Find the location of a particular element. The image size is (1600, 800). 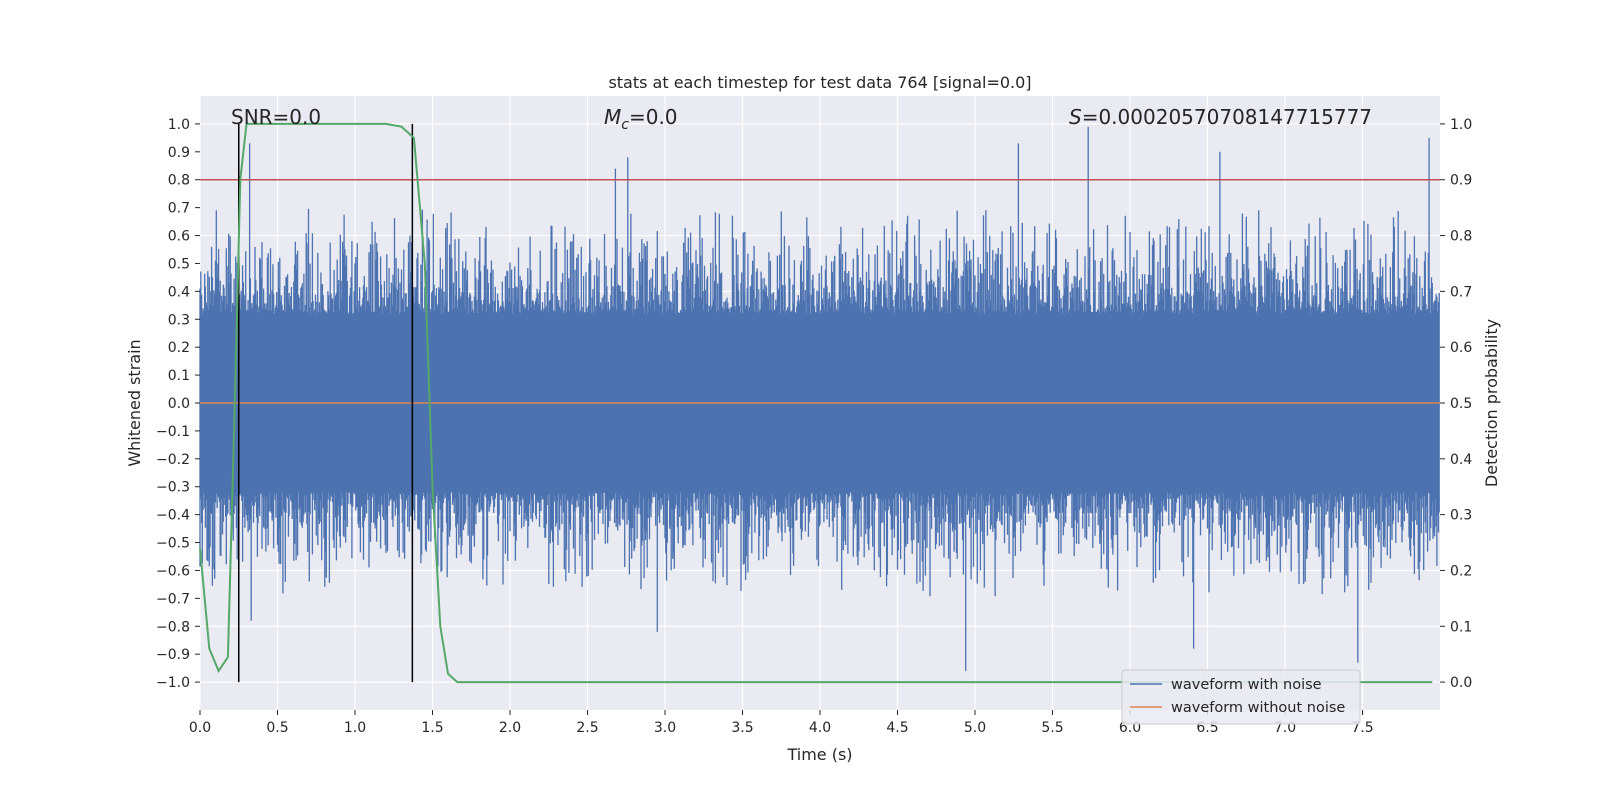

x-tick-label: 5.0 is located at coordinates (975, 728).